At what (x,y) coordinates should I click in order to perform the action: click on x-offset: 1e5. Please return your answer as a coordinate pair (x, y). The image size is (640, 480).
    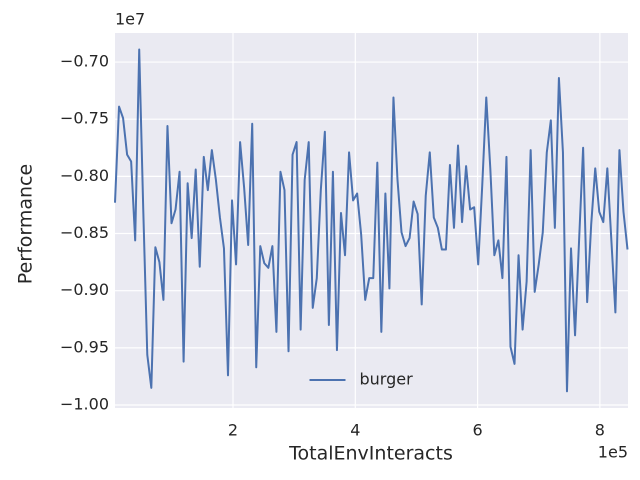
    Looking at the image, I should click on (613, 452).